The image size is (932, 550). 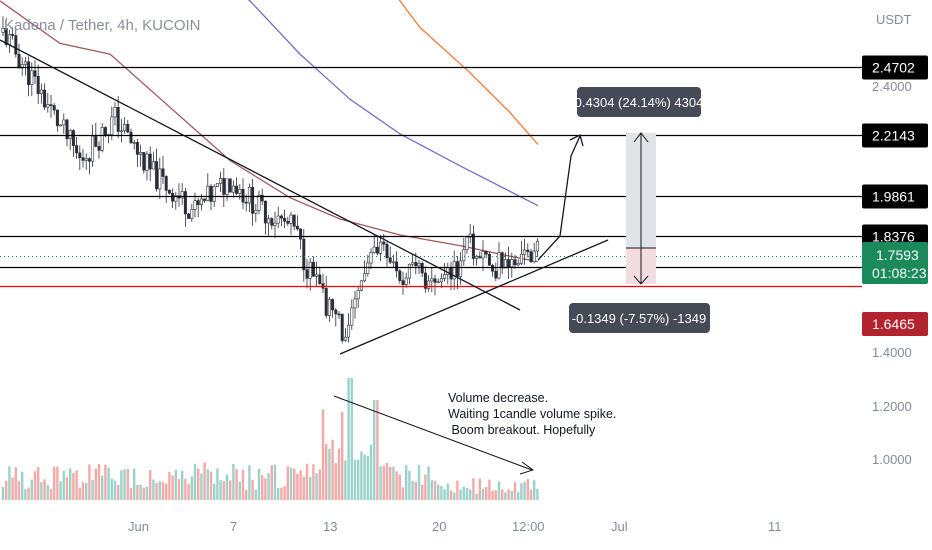 What do you see at coordinates (330, 526) in the screenshot?
I see `x-tick-13: 13` at bounding box center [330, 526].